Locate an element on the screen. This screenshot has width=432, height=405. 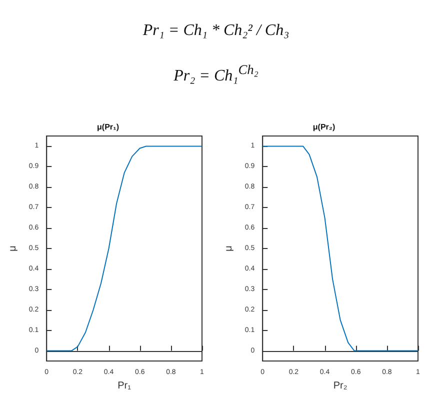
text: Pr₂ = Ch₁$^{Ch₂}$ is located at coordinates (216, 74).